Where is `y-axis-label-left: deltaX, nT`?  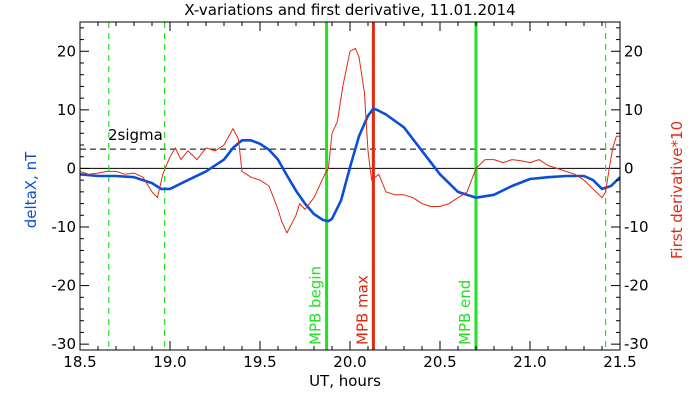
y-axis-label-left: deltaX, nT is located at coordinates (31, 189).